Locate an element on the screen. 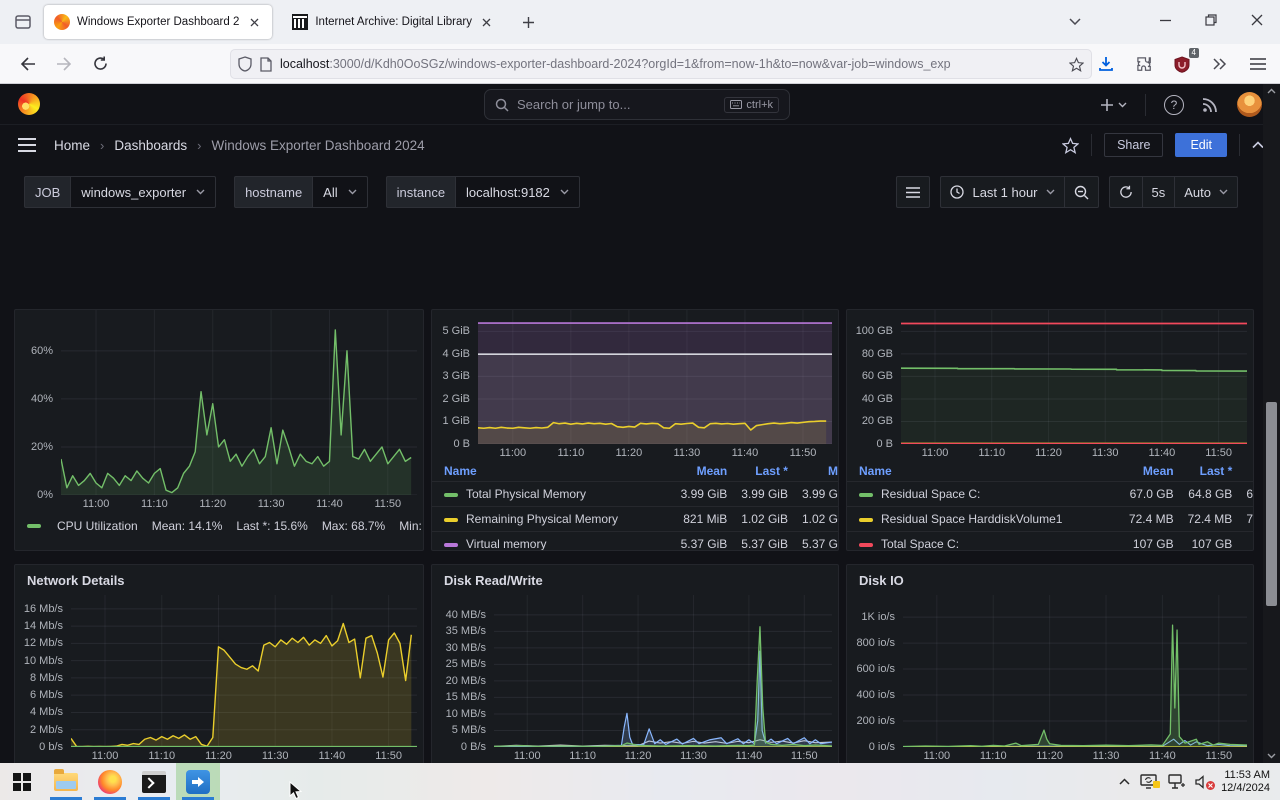 The height and width of the screenshot is (800, 1280). user-avatar is located at coordinates (1249, 104).